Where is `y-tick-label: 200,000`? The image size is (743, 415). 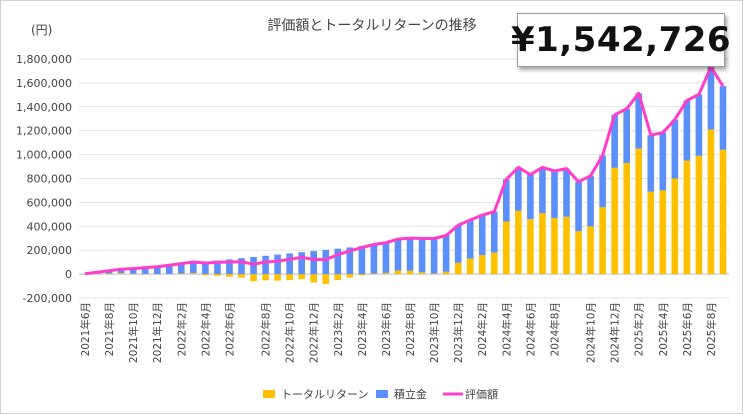
y-tick-label: 200,000 is located at coordinates (50, 250).